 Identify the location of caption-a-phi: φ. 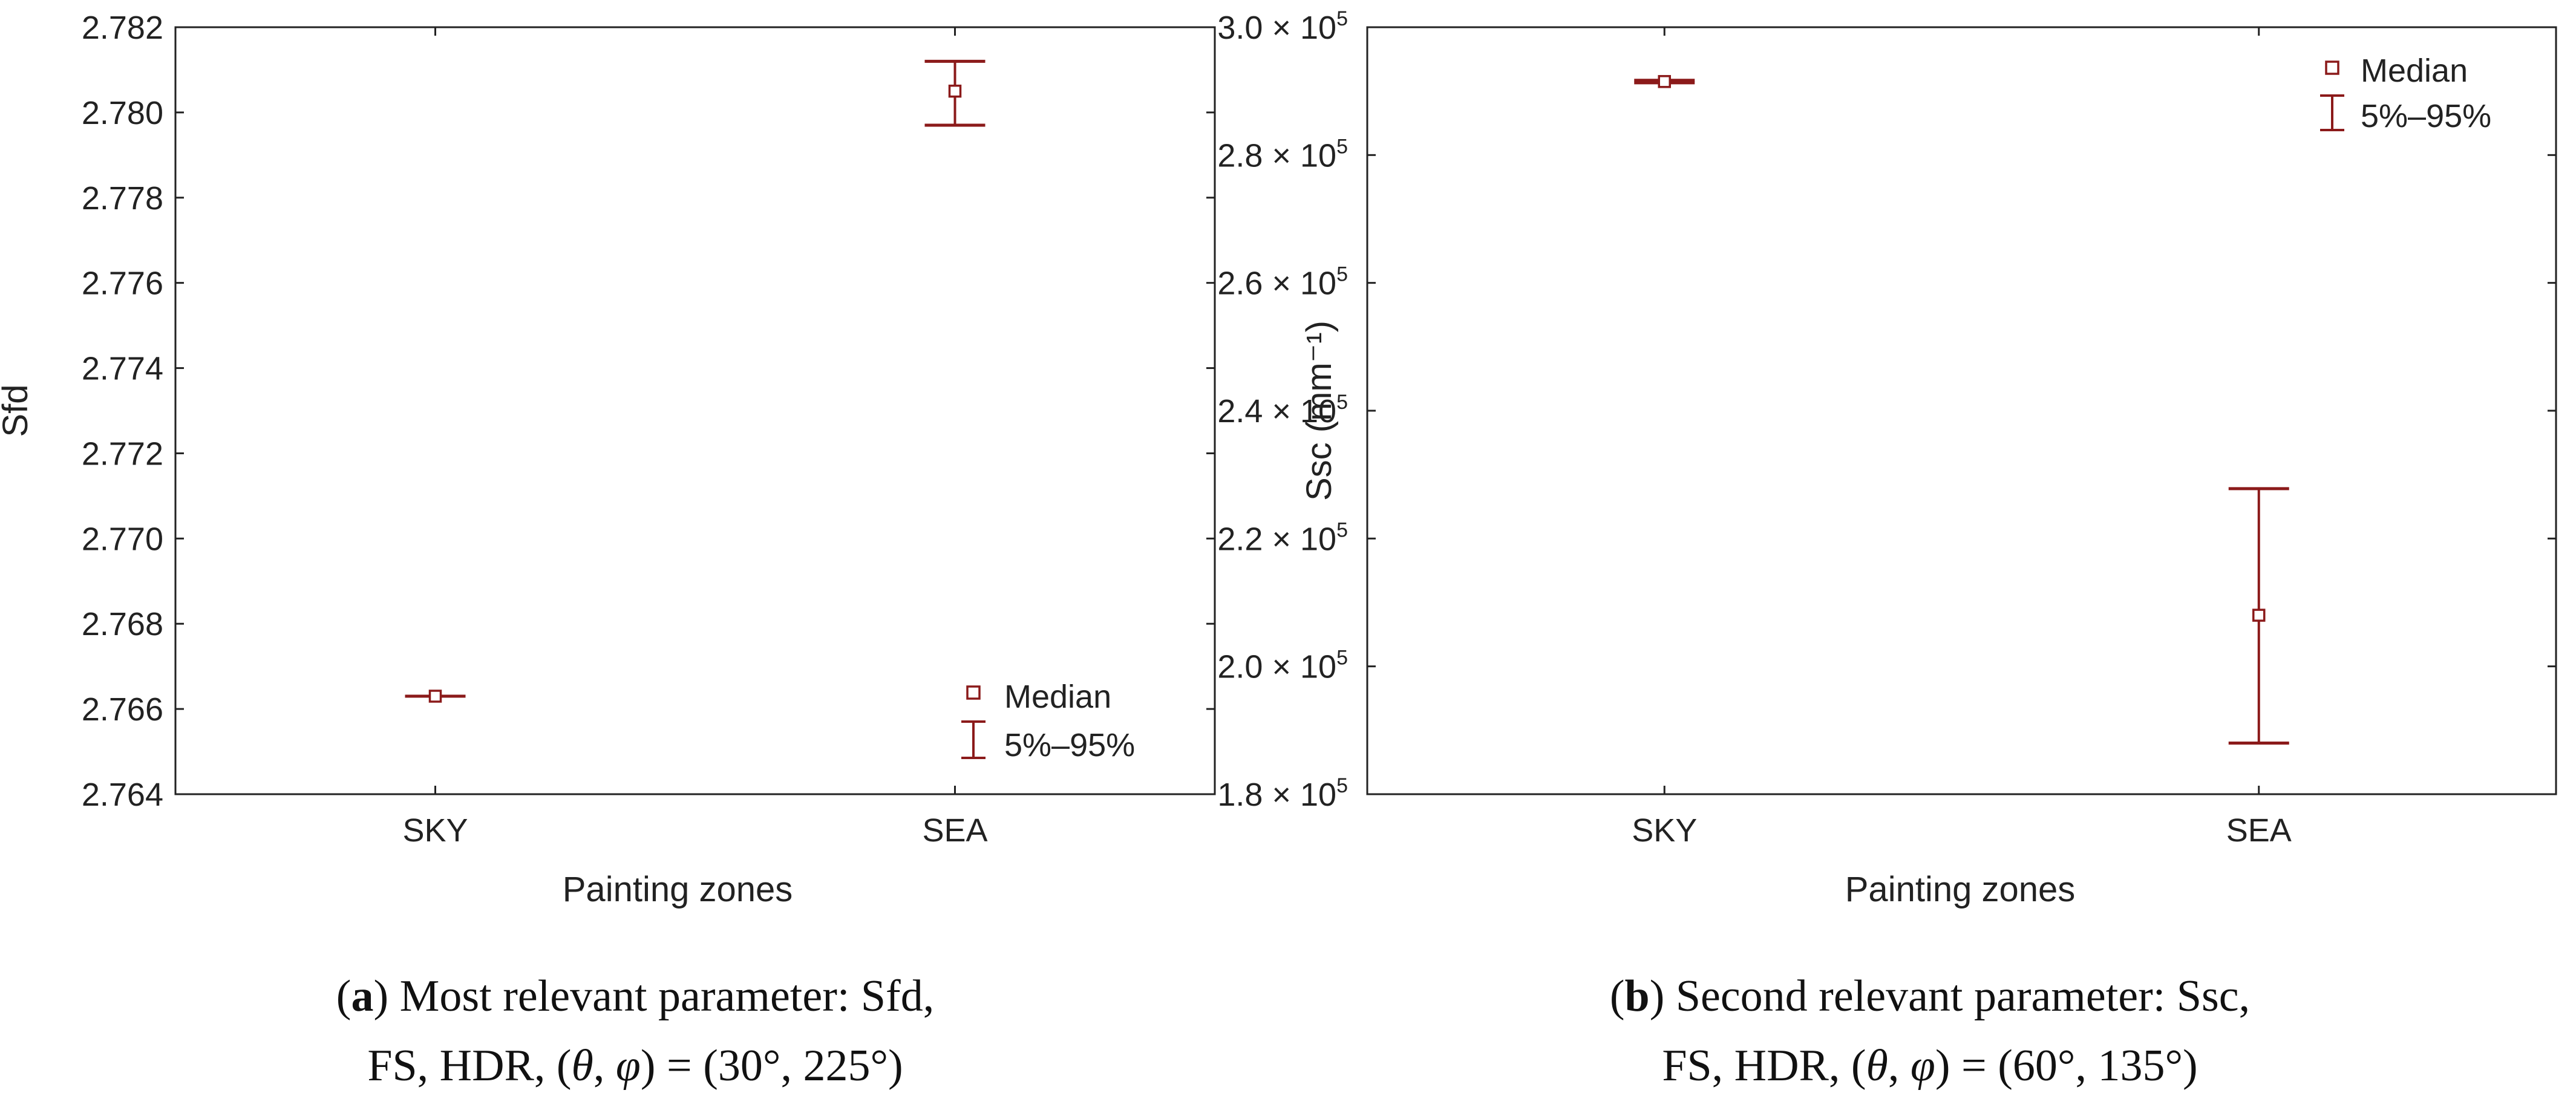
(628, 1066).